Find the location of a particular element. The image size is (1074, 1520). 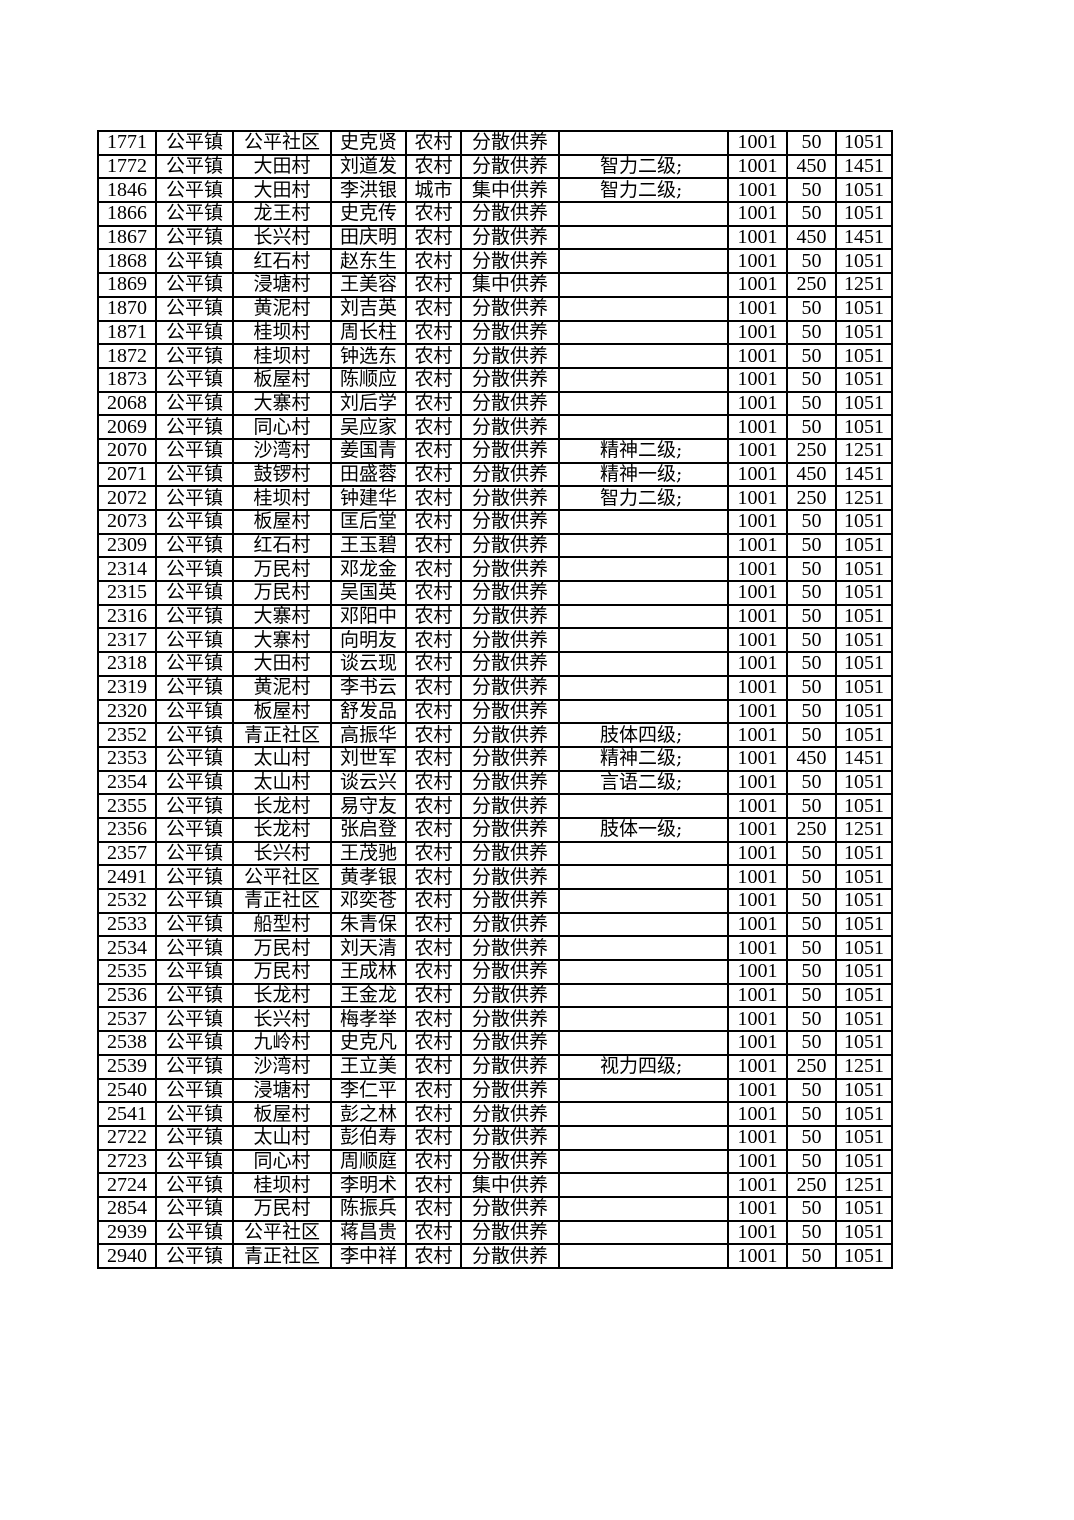

village-cell: 公平社区 is located at coordinates (282, 877).